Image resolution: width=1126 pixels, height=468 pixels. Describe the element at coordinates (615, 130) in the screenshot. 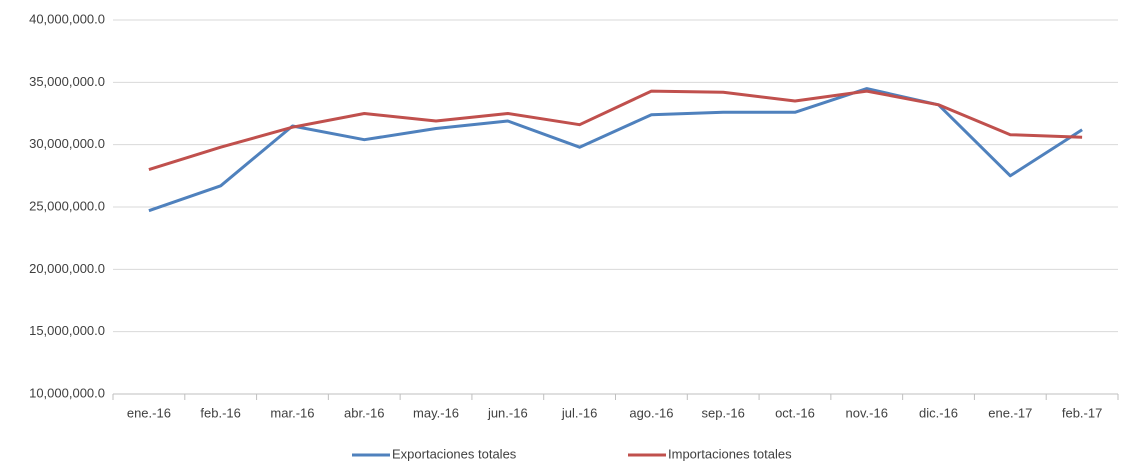

I see `series-line` at that location.